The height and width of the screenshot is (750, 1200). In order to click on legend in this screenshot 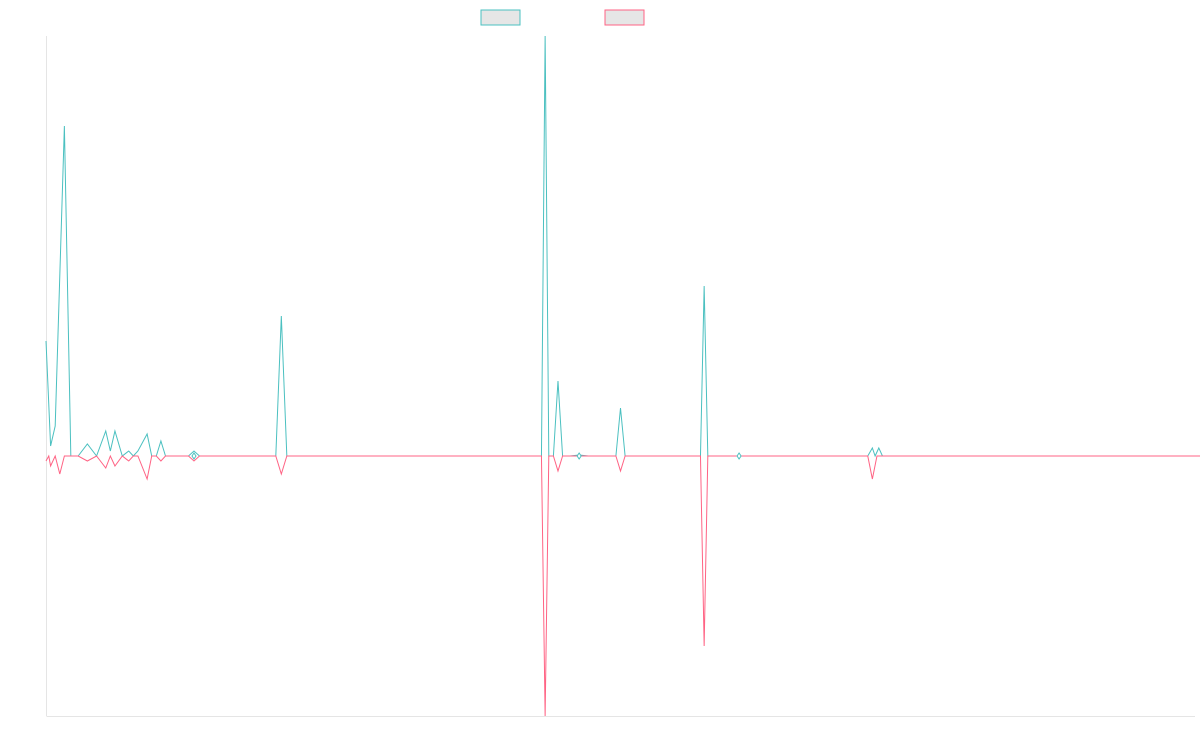, I will do `click(562, 17)`.